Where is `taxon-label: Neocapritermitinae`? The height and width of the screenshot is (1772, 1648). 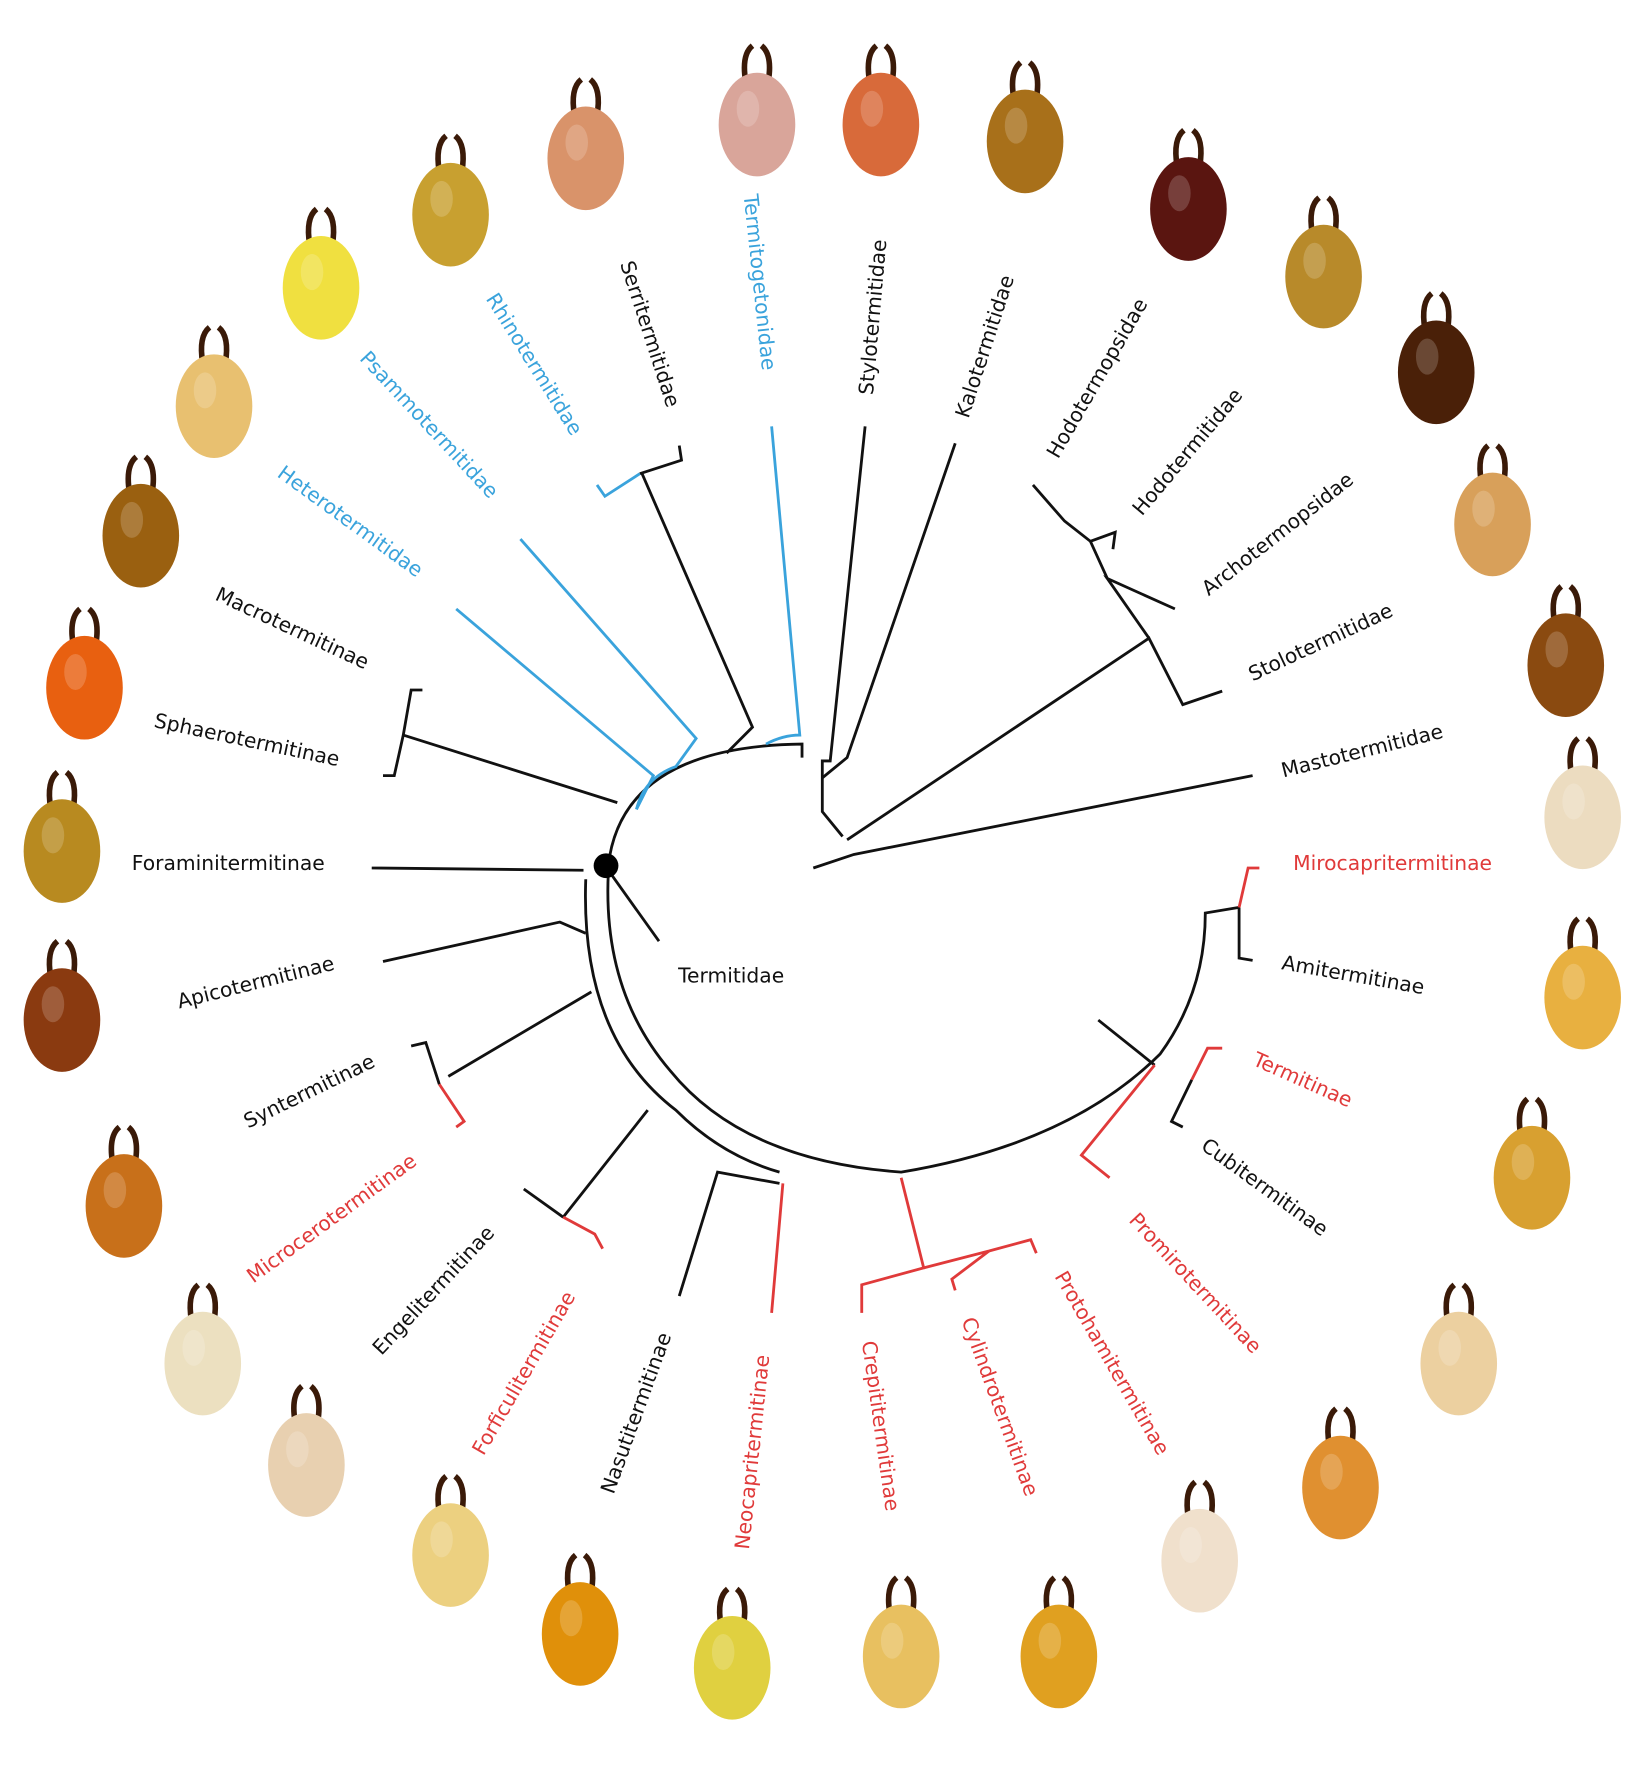
taxon-label: Neocapritermitinae is located at coordinates (752, 1452).